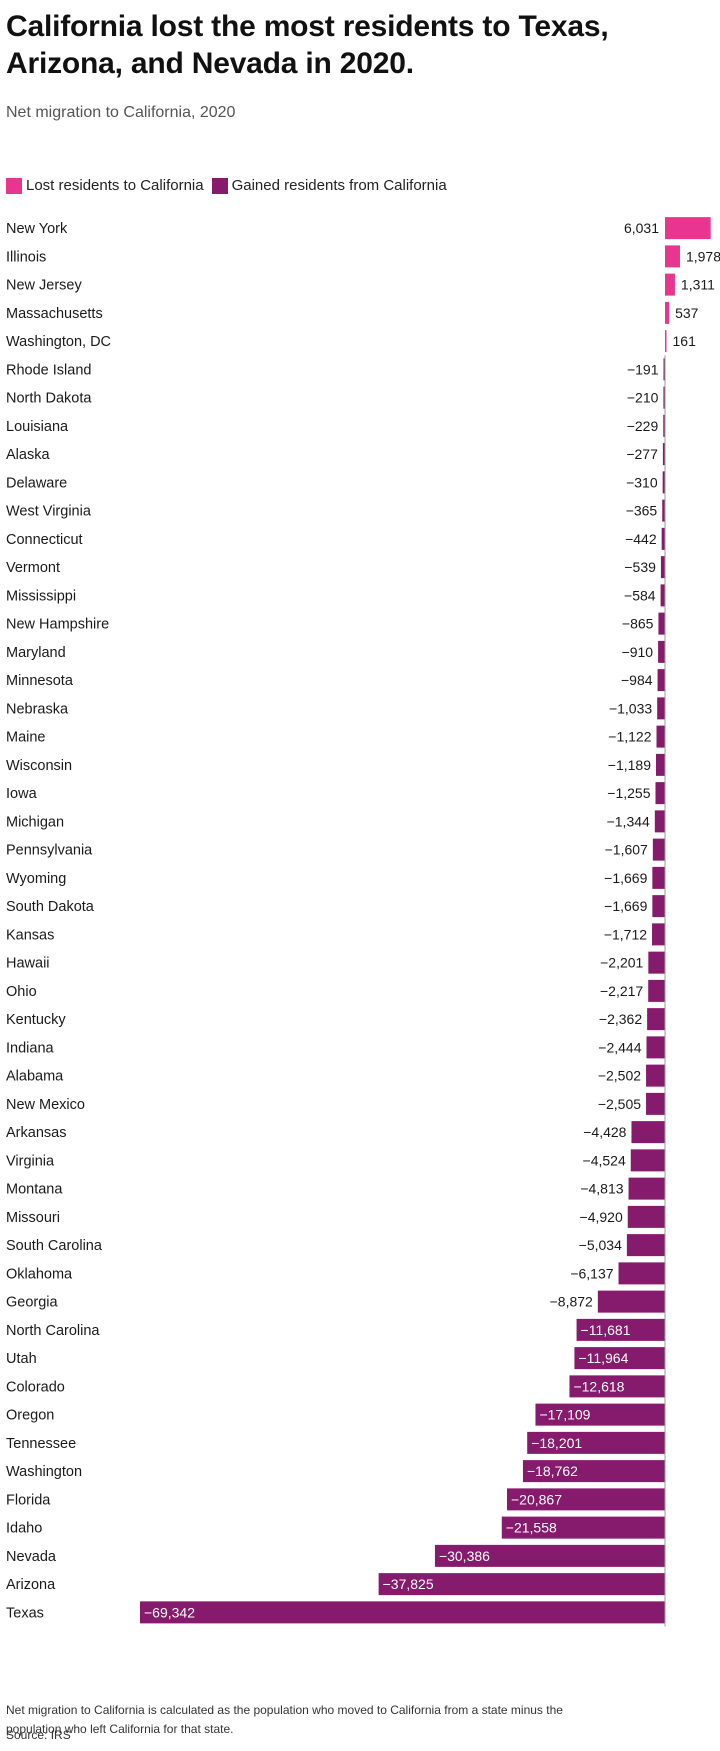 This screenshot has height=1751, width=720. I want to click on legend-label-lost: Lost residents to California, so click(115, 185).